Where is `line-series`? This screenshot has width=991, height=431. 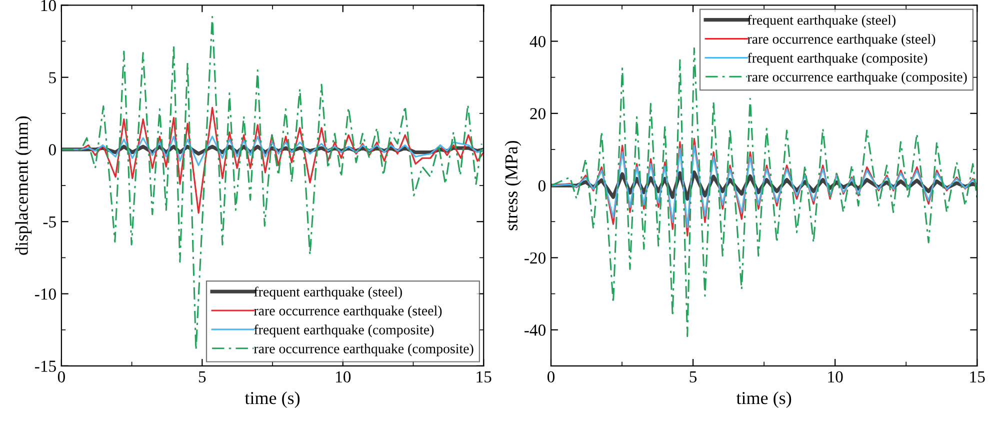 line-series is located at coordinates (764, 186).